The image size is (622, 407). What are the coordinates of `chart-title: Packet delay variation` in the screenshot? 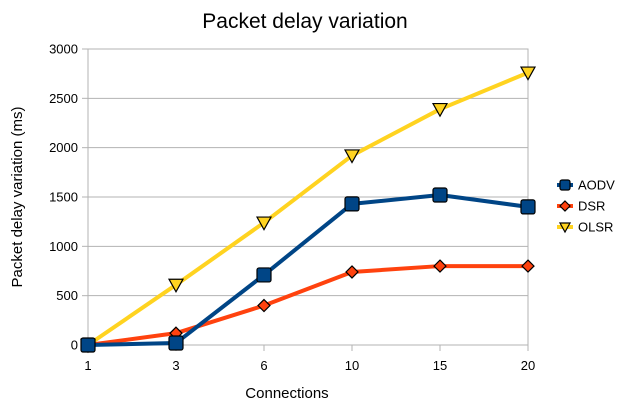 It's located at (304, 21).